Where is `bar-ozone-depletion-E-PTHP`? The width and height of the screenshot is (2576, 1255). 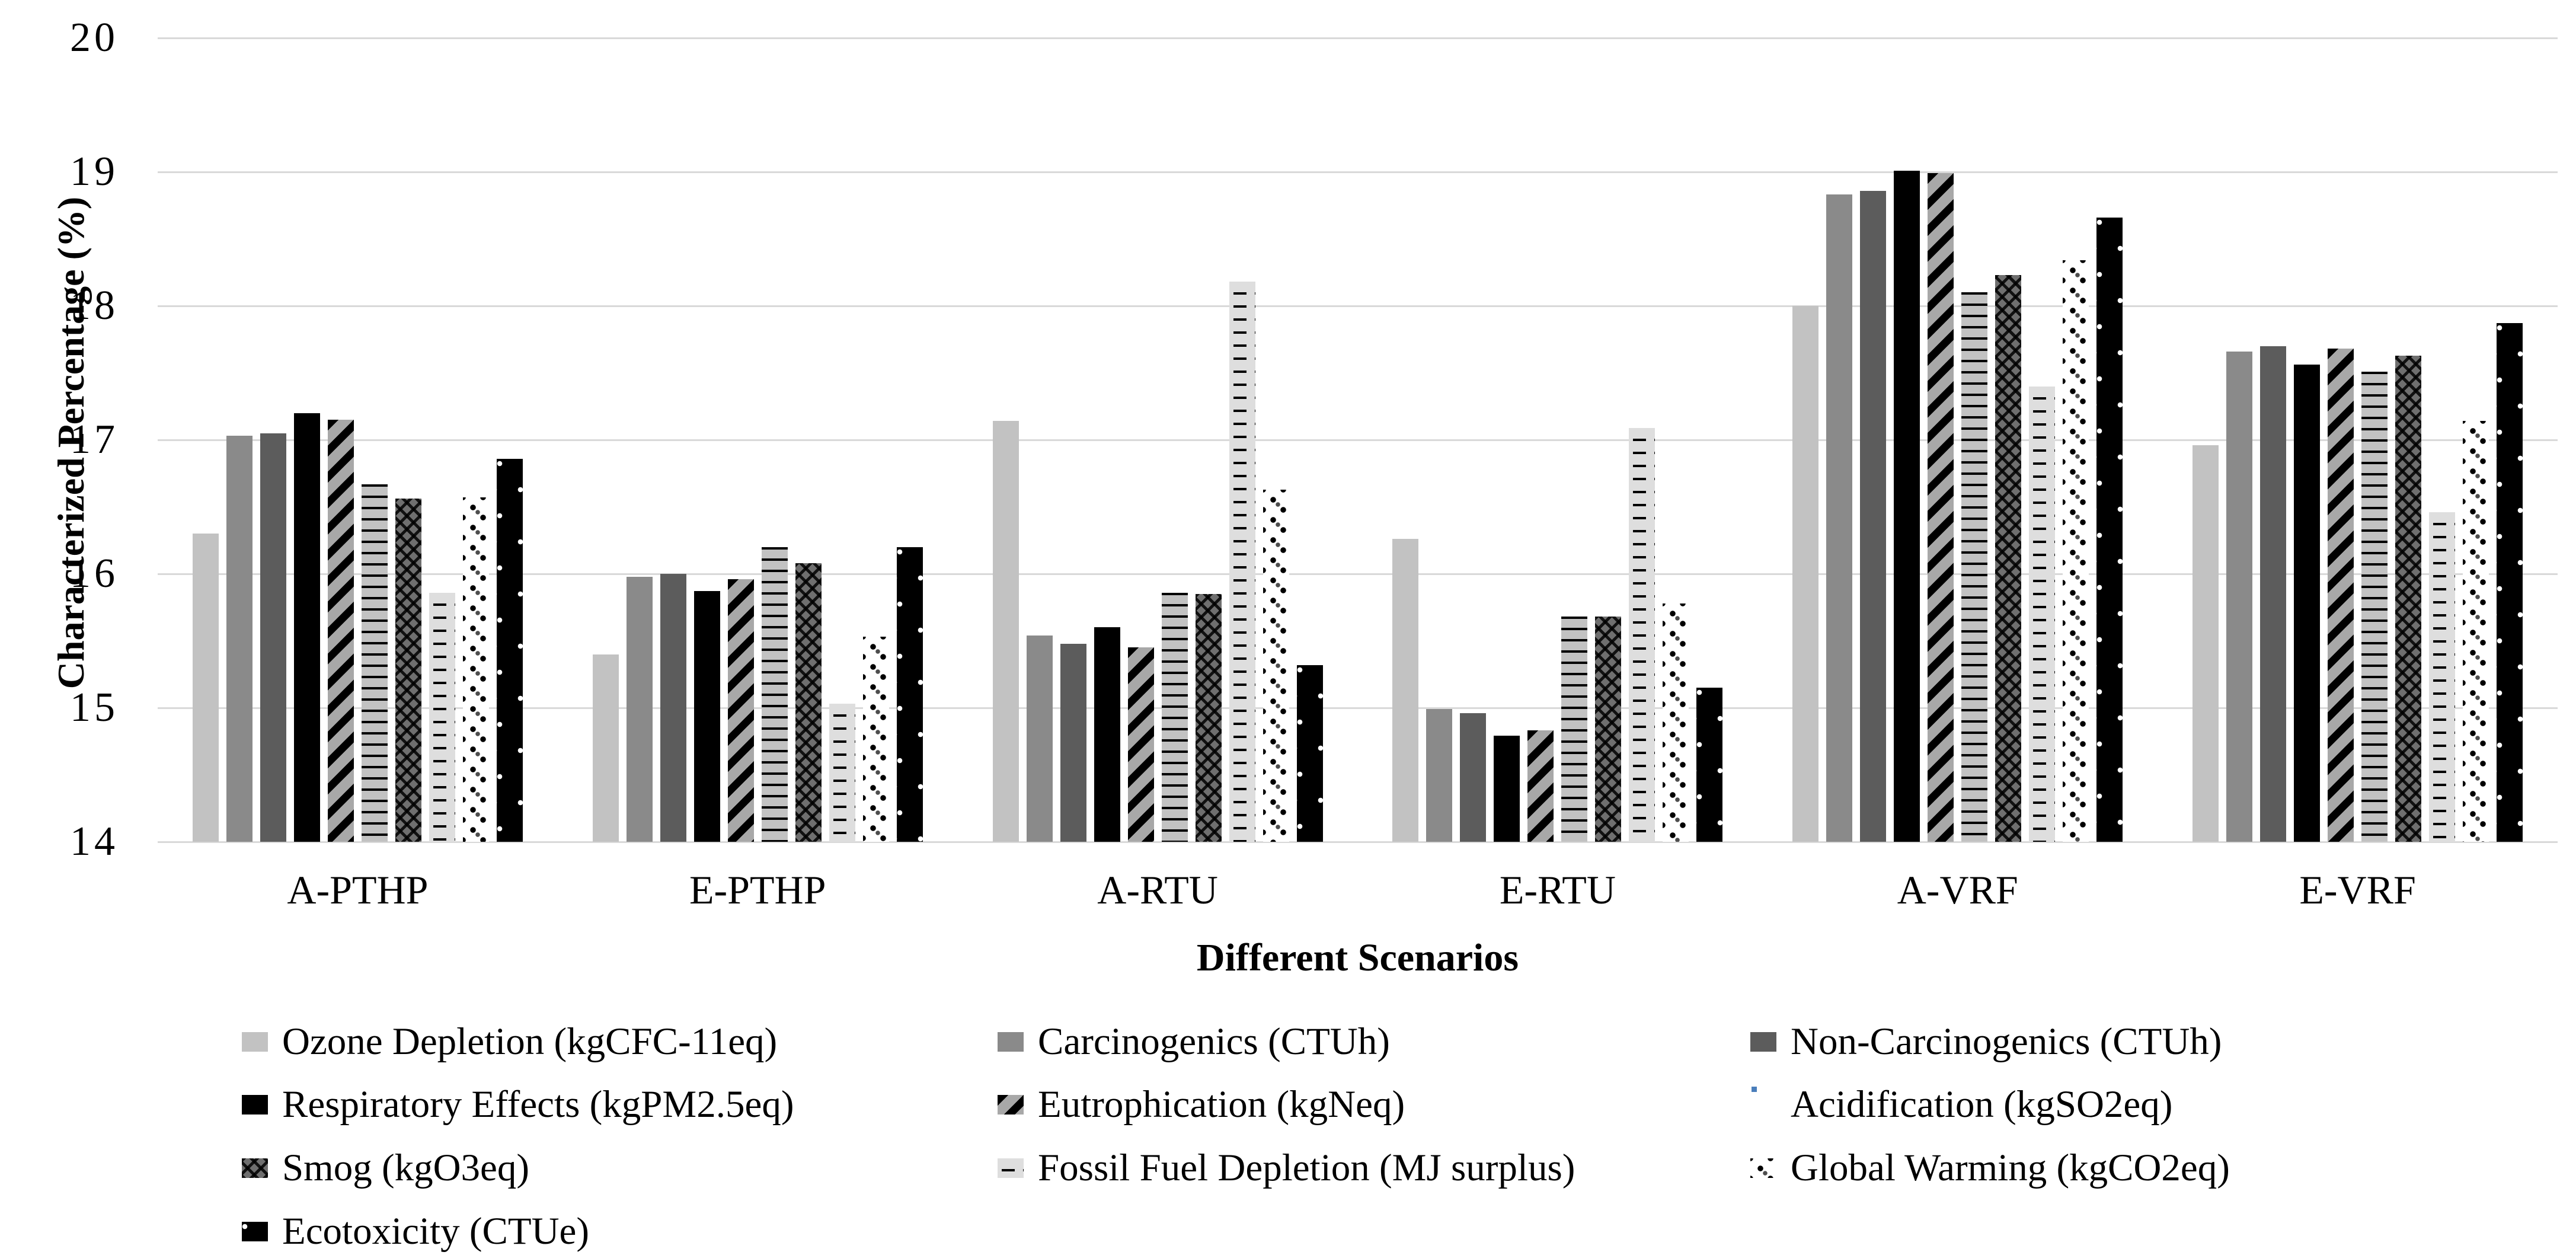 bar-ozone-depletion-E-PTHP is located at coordinates (605, 748).